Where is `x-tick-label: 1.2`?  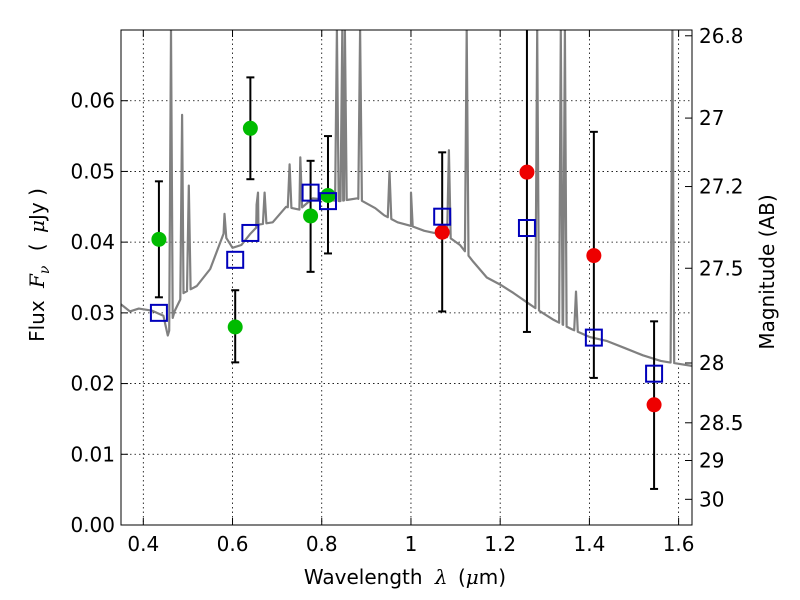
x-tick-label: 1.2 is located at coordinates (500, 544).